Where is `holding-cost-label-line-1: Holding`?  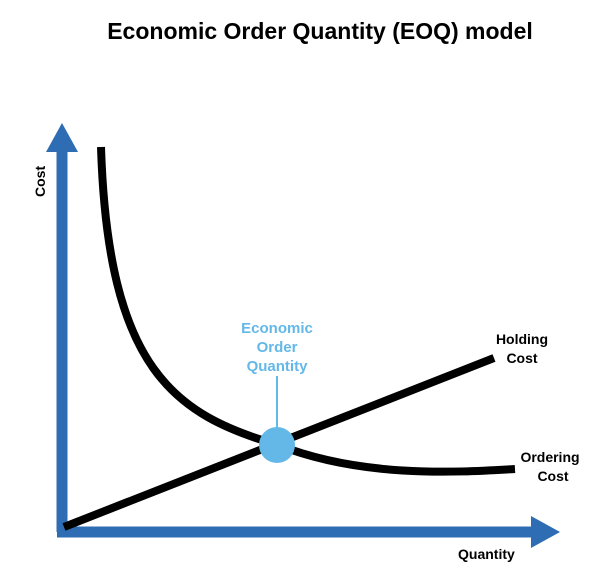 holding-cost-label-line-1: Holding is located at coordinates (522, 339).